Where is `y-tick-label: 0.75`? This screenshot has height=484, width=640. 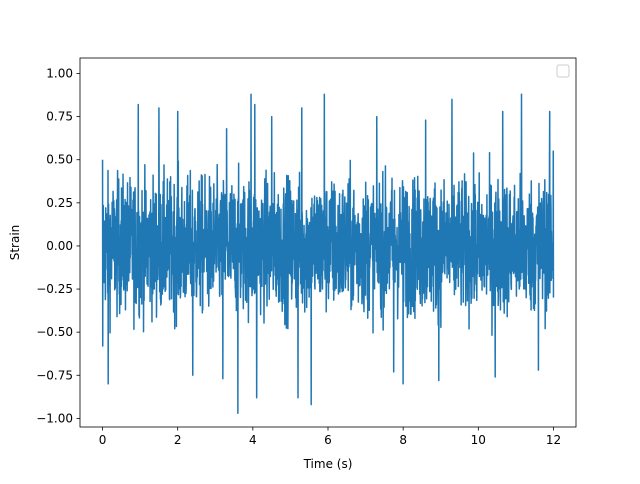
y-tick-label: 0.75 is located at coordinates (59, 117).